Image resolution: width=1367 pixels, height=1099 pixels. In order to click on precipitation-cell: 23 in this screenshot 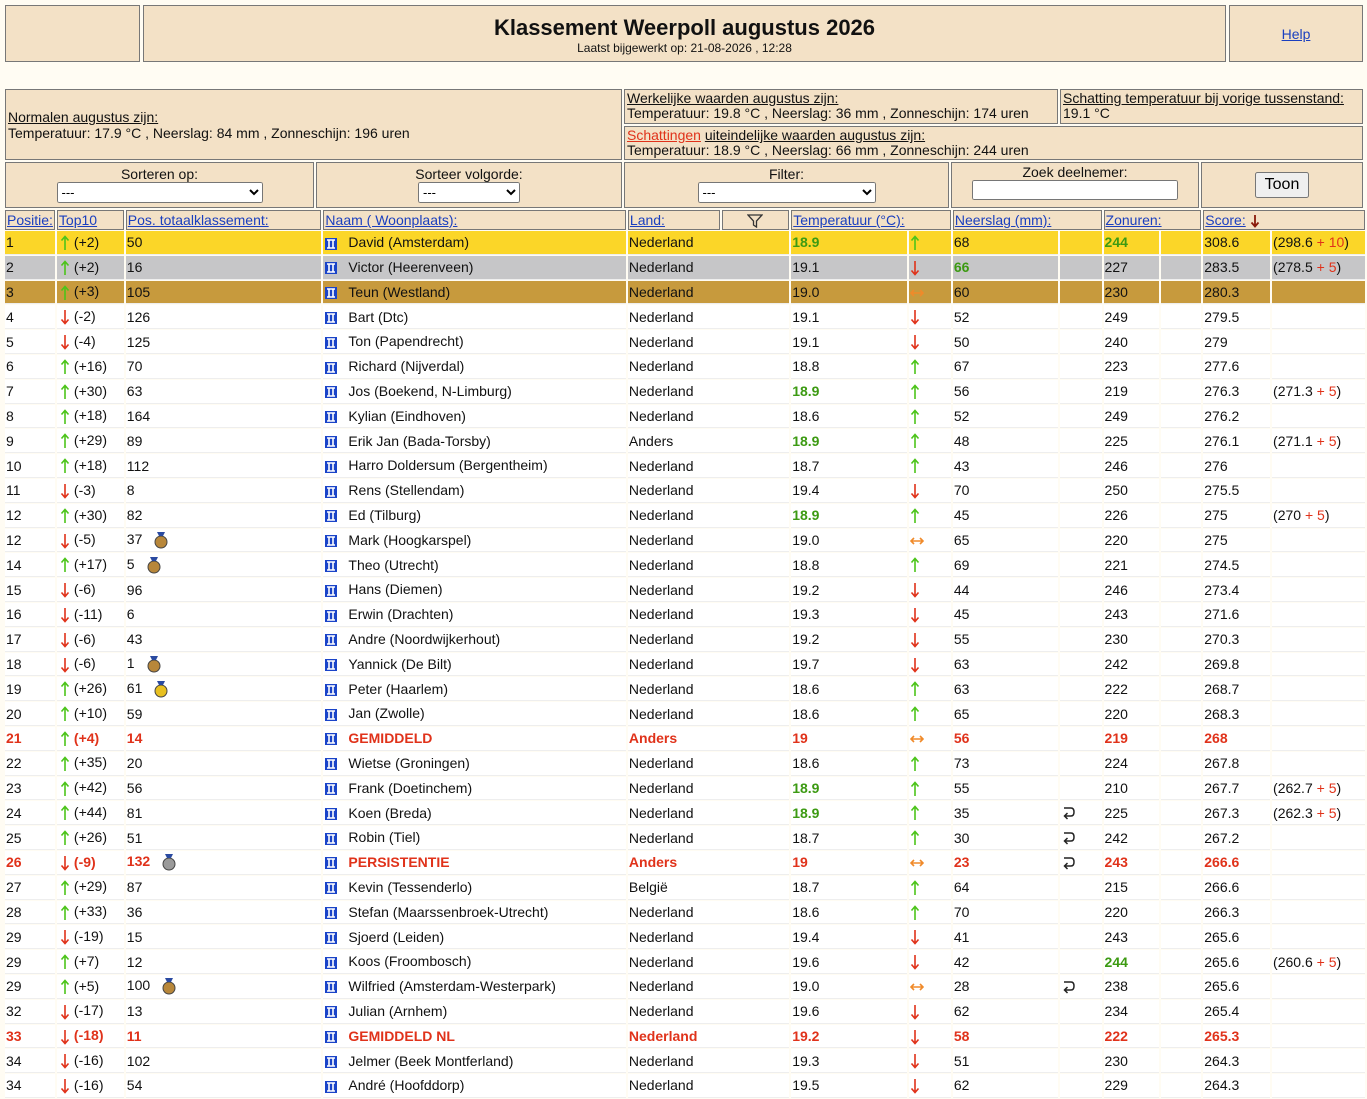, I will do `click(1005, 862)`.